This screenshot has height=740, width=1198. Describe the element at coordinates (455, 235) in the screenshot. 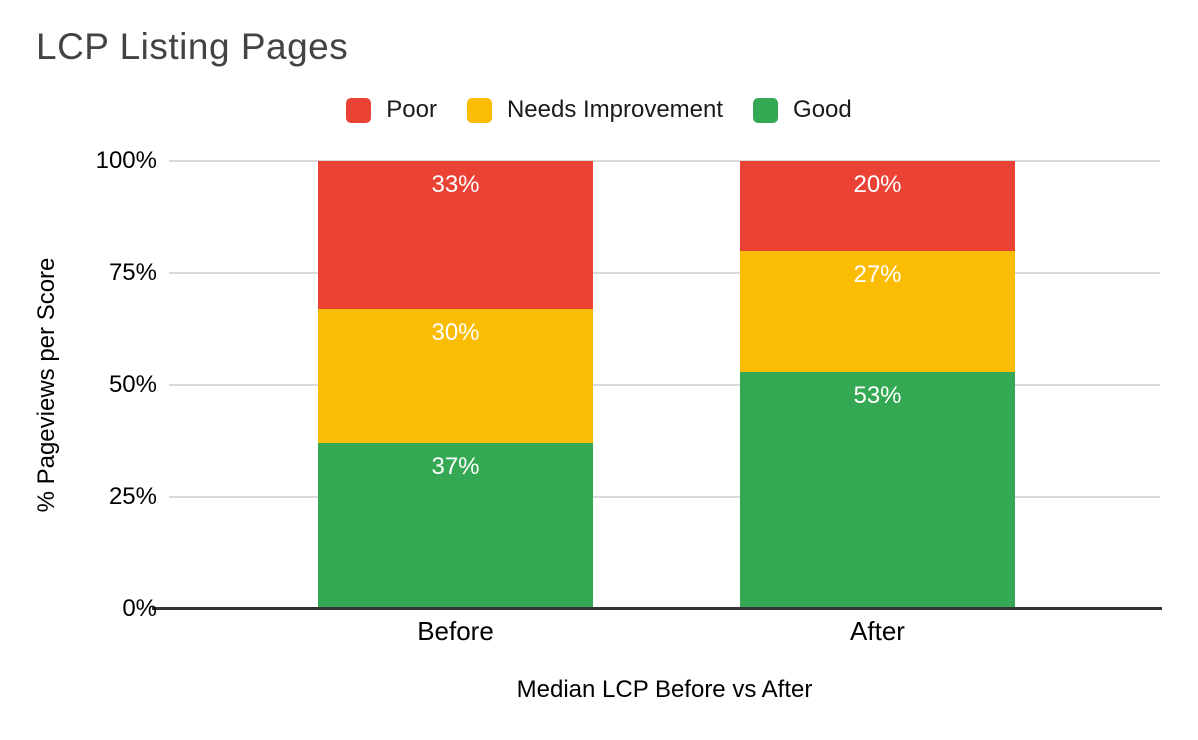

I see `segment-poor-before: 33%` at that location.